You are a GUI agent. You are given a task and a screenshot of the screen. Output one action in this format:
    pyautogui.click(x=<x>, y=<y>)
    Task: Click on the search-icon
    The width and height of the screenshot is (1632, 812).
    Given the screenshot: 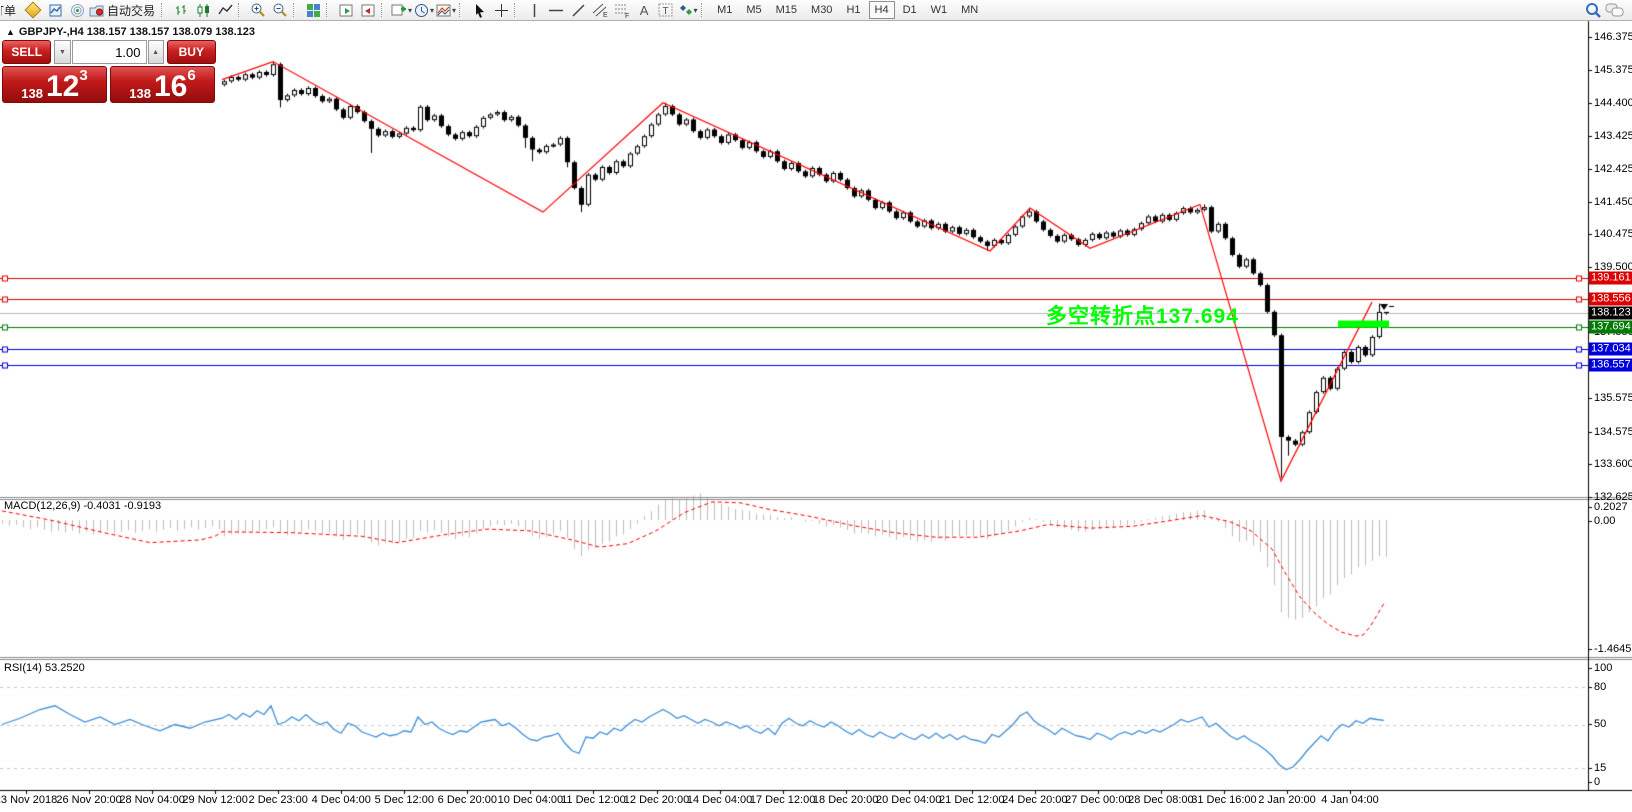 What is the action you would take?
    pyautogui.click(x=1593, y=10)
    